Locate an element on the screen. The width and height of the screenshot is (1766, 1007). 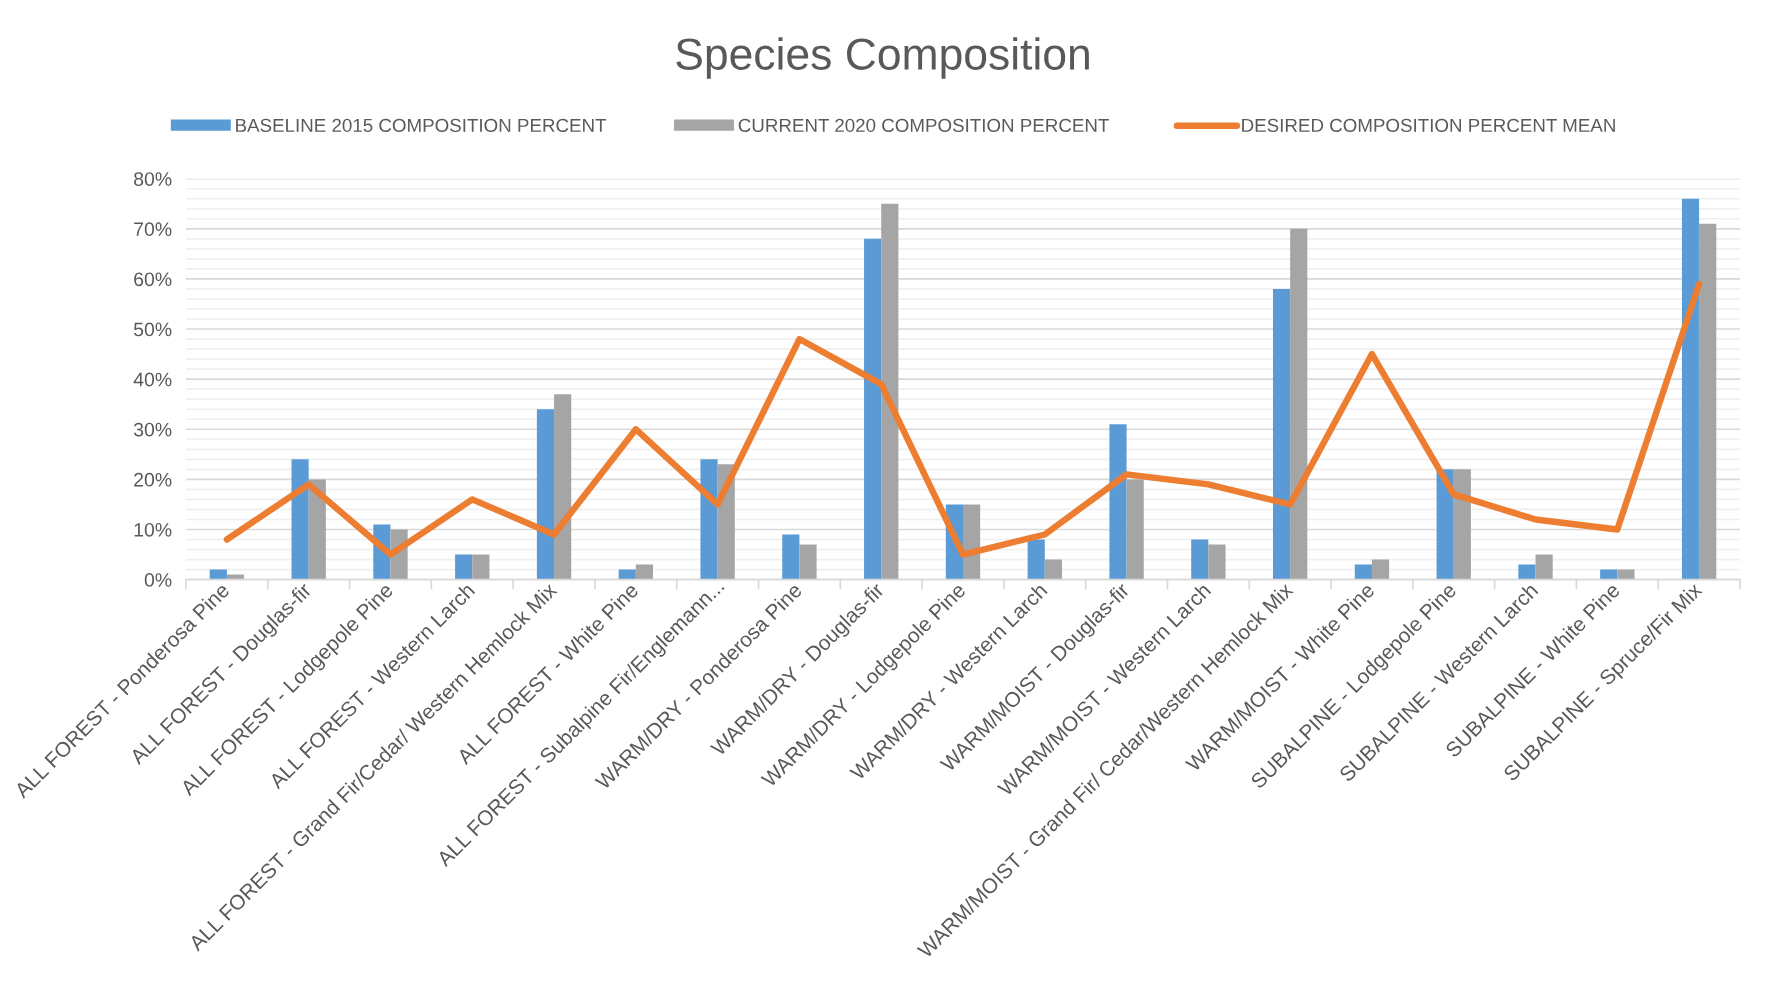
legend-label: CURRENT 2020 COMPOSITION PERCENT is located at coordinates (923, 125).